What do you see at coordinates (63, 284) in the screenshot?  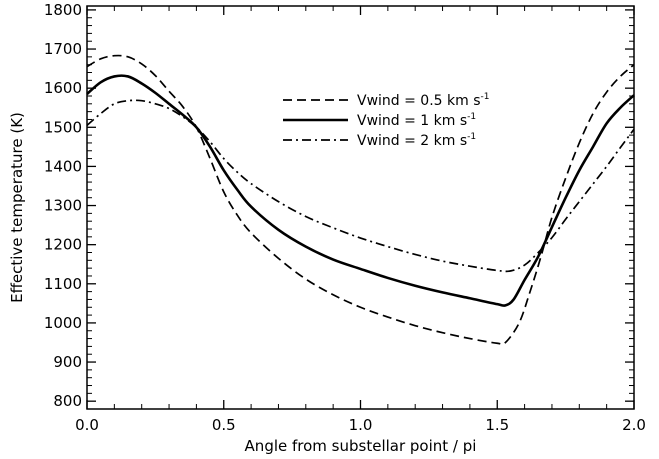 I see `y-tick-label: 1100` at bounding box center [63, 284].